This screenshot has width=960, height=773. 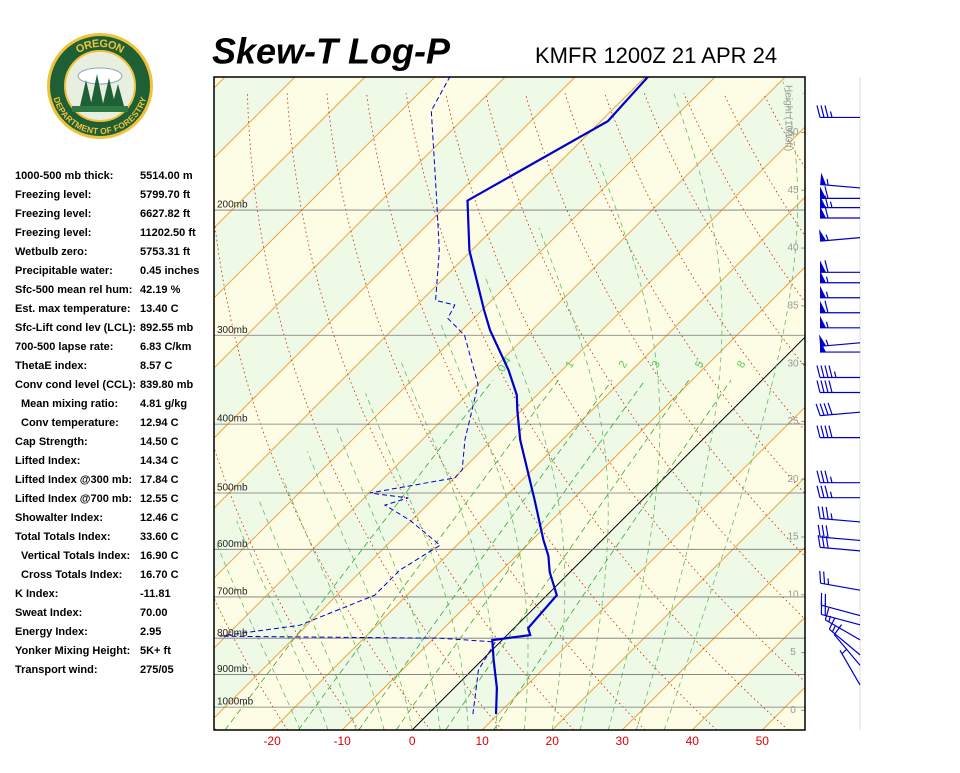 I want to click on stat-label: Cross Totals Index:, so click(x=71, y=575).